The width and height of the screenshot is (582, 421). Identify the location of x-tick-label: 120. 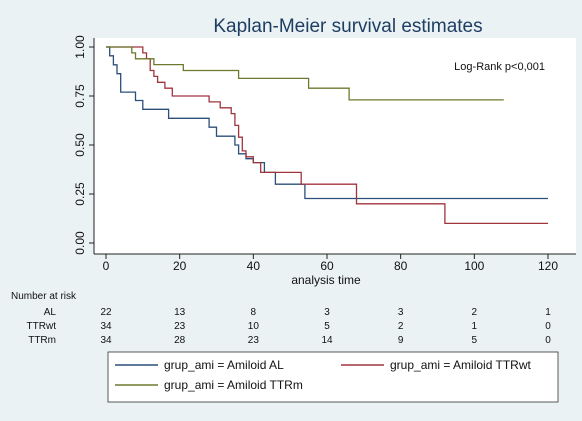
(548, 266).